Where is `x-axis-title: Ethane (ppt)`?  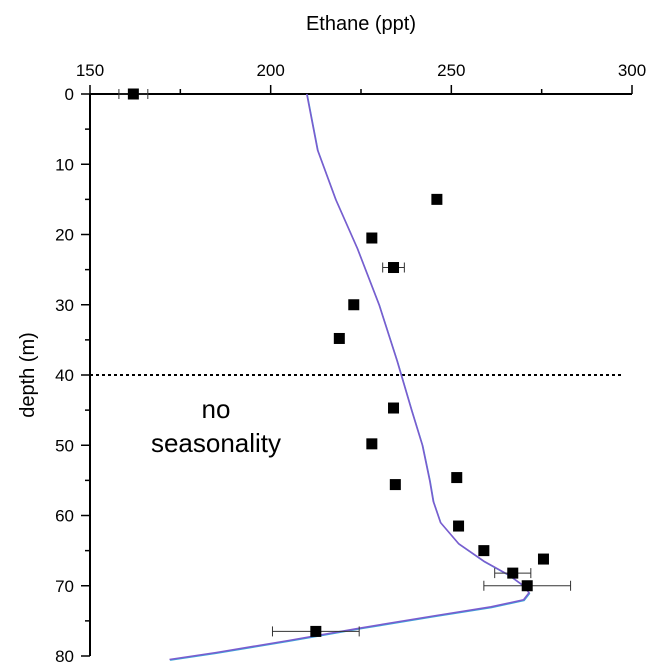
x-axis-title: Ethane (ppt) is located at coordinates (361, 24).